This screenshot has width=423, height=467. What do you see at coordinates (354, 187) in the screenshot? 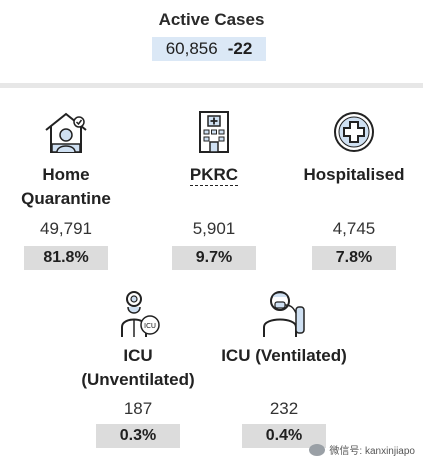
I see `stat-hospitalised: Hospitalised 4,745 7.8%` at bounding box center [354, 187].